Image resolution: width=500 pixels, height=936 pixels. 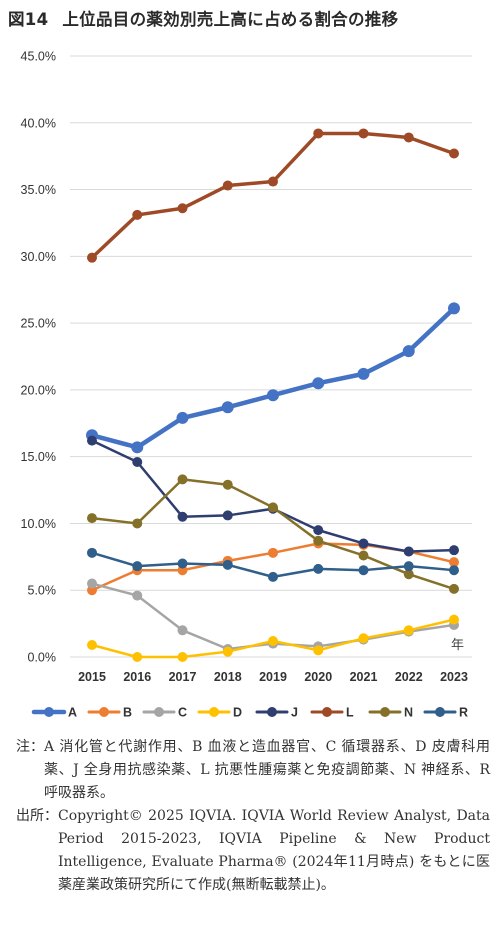 What do you see at coordinates (350, 713) in the screenshot?
I see `legend-label: L` at bounding box center [350, 713].